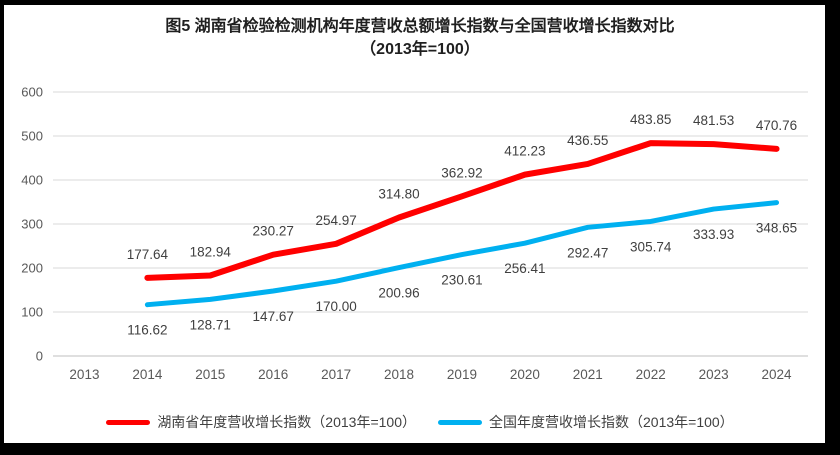 The width and height of the screenshot is (840, 455). I want to click on legend-swatch-national-icon, so click(460, 422).